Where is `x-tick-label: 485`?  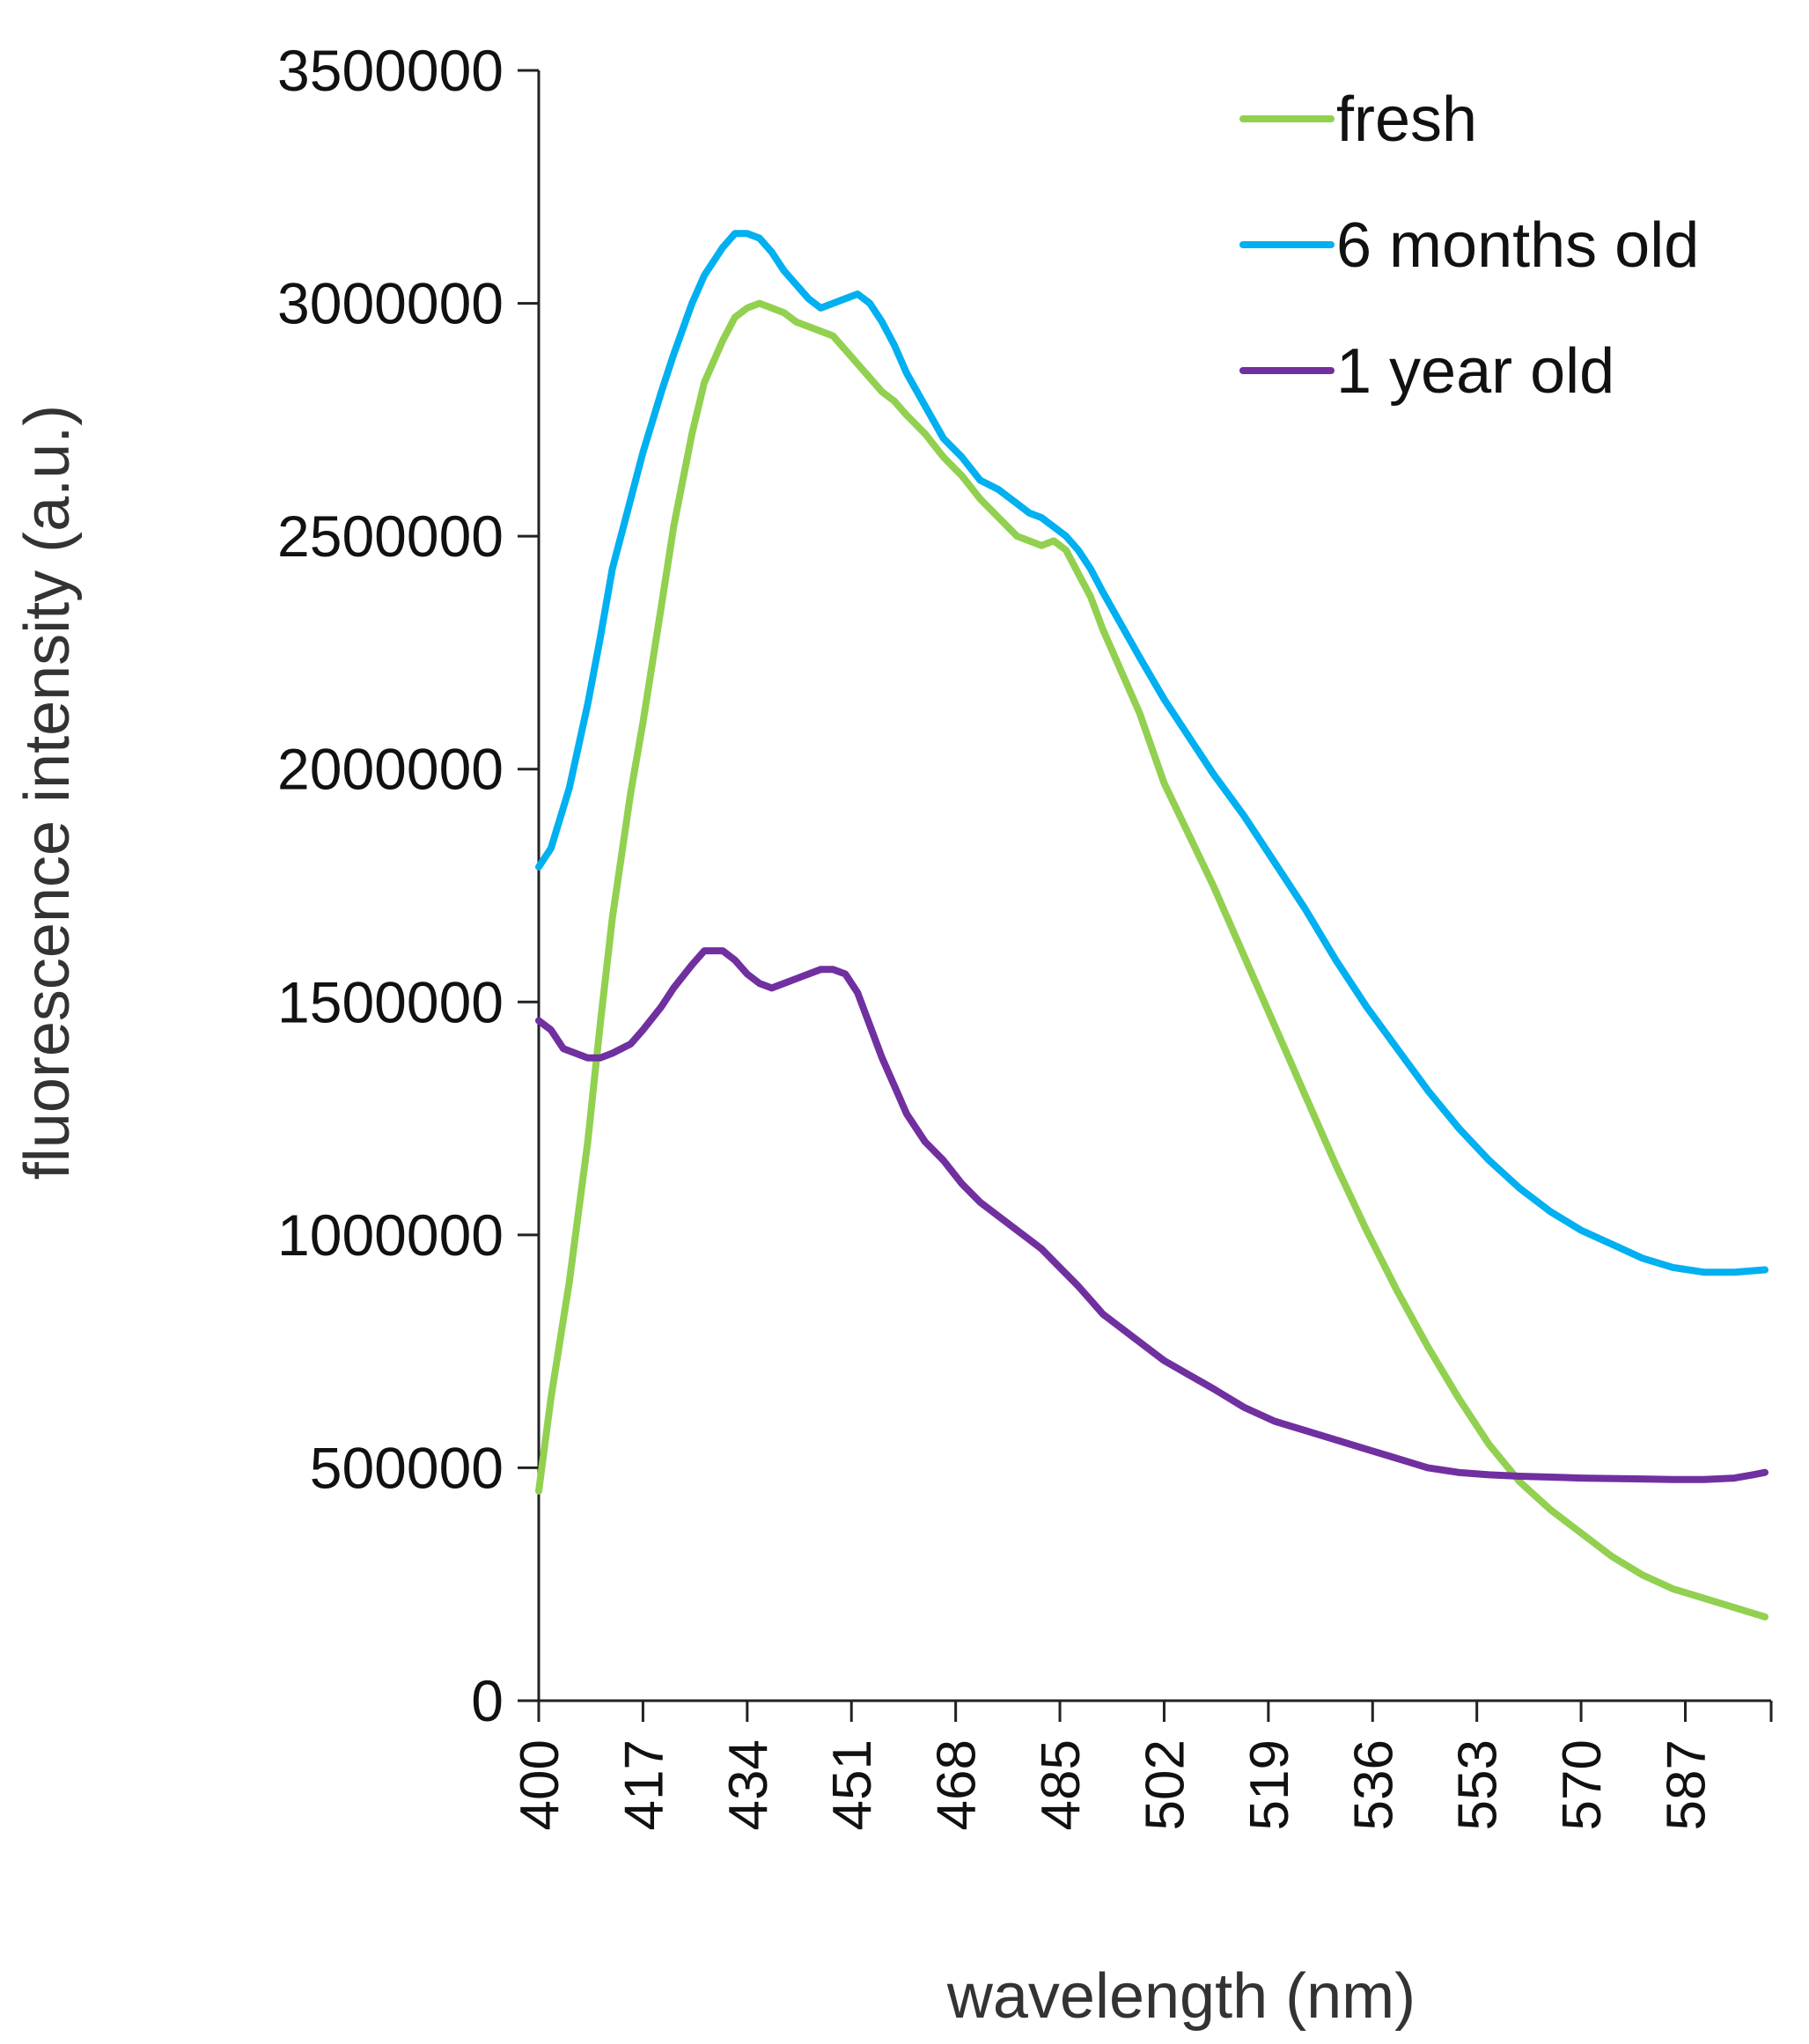 x-tick-label: 485 is located at coordinates (1061, 1784).